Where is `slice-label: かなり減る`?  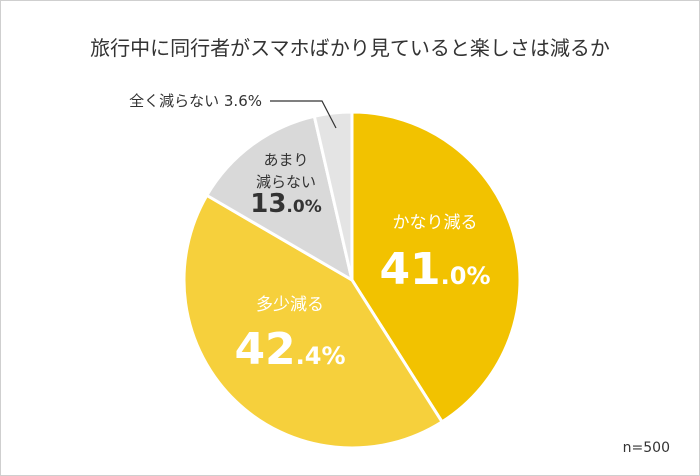 slice-label: かなり減る is located at coordinates (435, 223).